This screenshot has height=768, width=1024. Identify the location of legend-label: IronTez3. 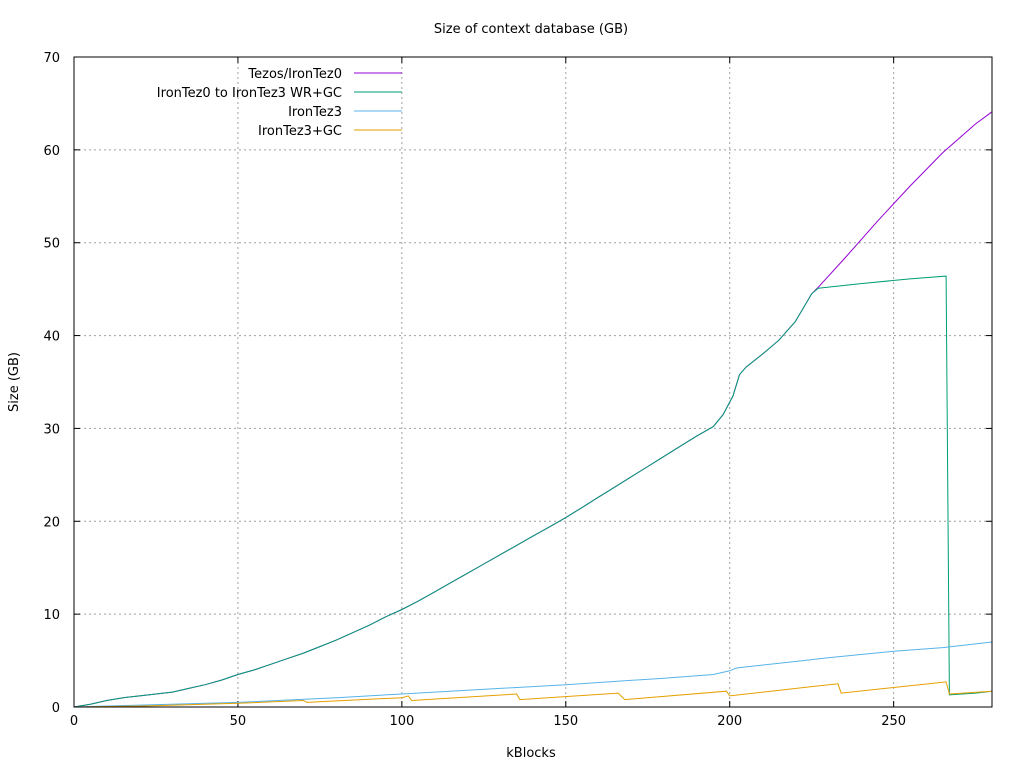
(315, 112).